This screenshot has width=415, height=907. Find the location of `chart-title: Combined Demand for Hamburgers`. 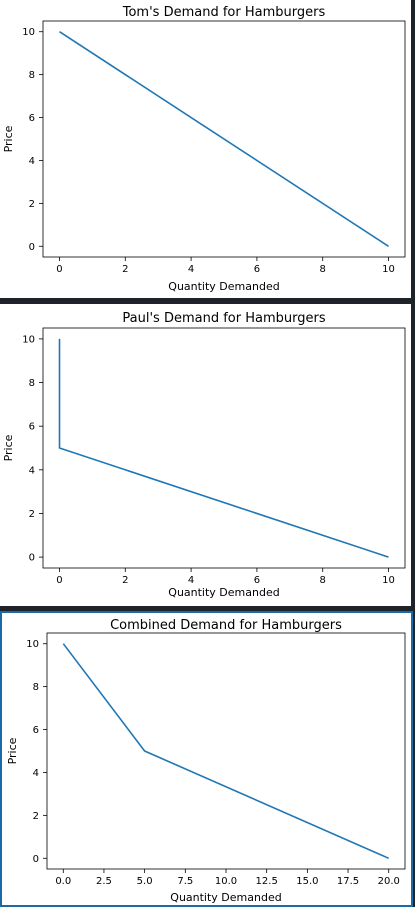

chart-title: Combined Demand for Hamburgers is located at coordinates (226, 625).